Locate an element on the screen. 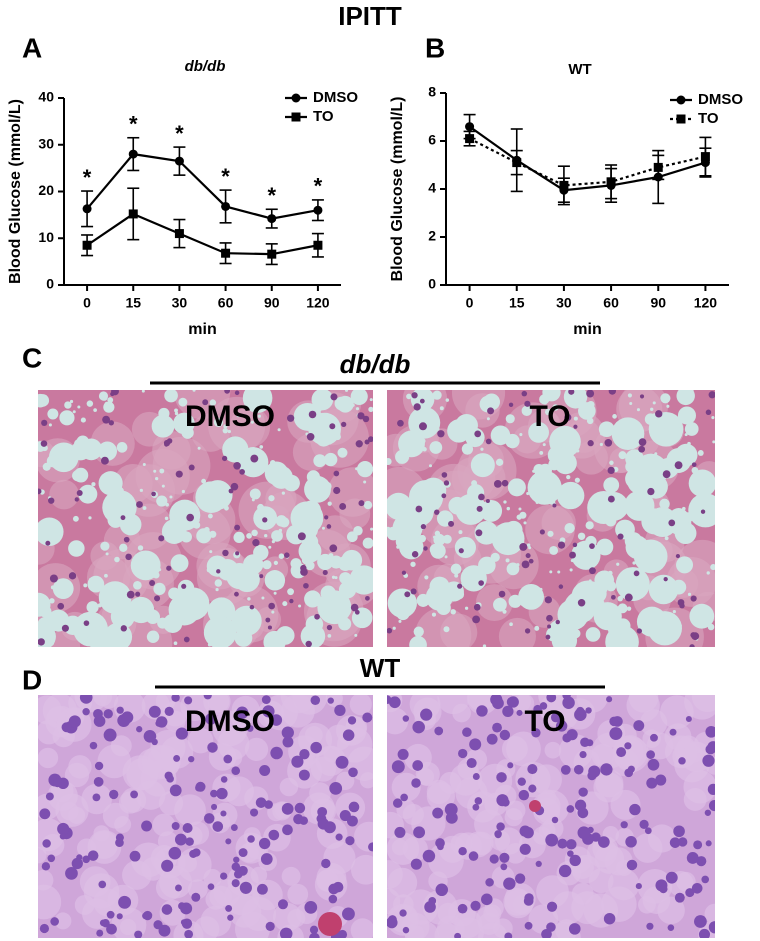  y-tick-label: 8 is located at coordinates (432, 92).